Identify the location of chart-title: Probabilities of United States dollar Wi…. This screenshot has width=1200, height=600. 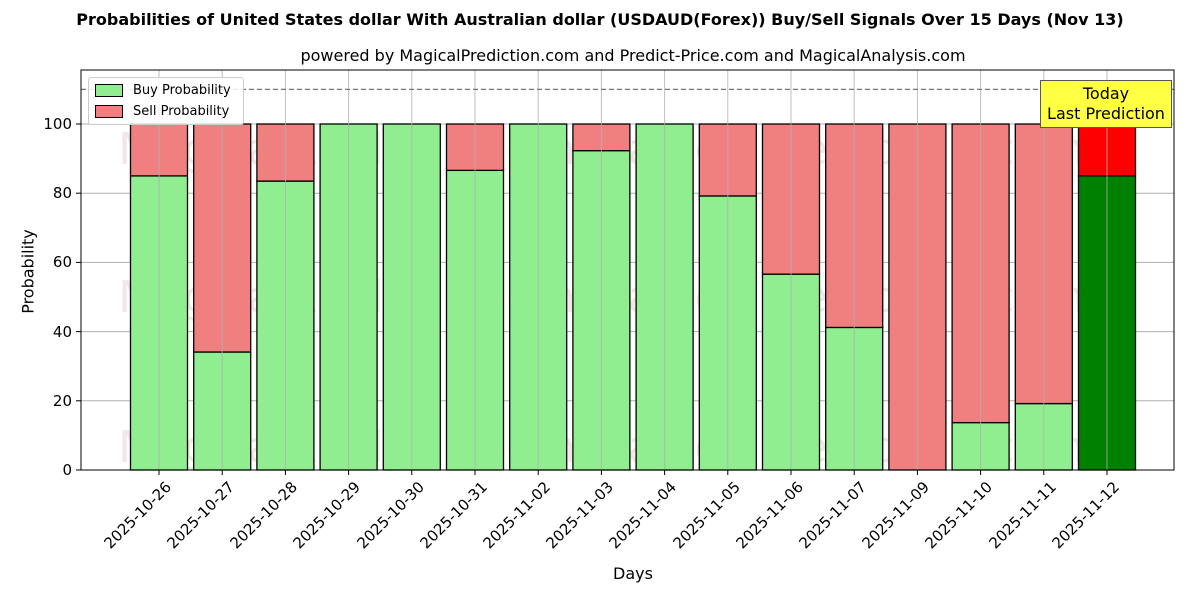
(600, 19).